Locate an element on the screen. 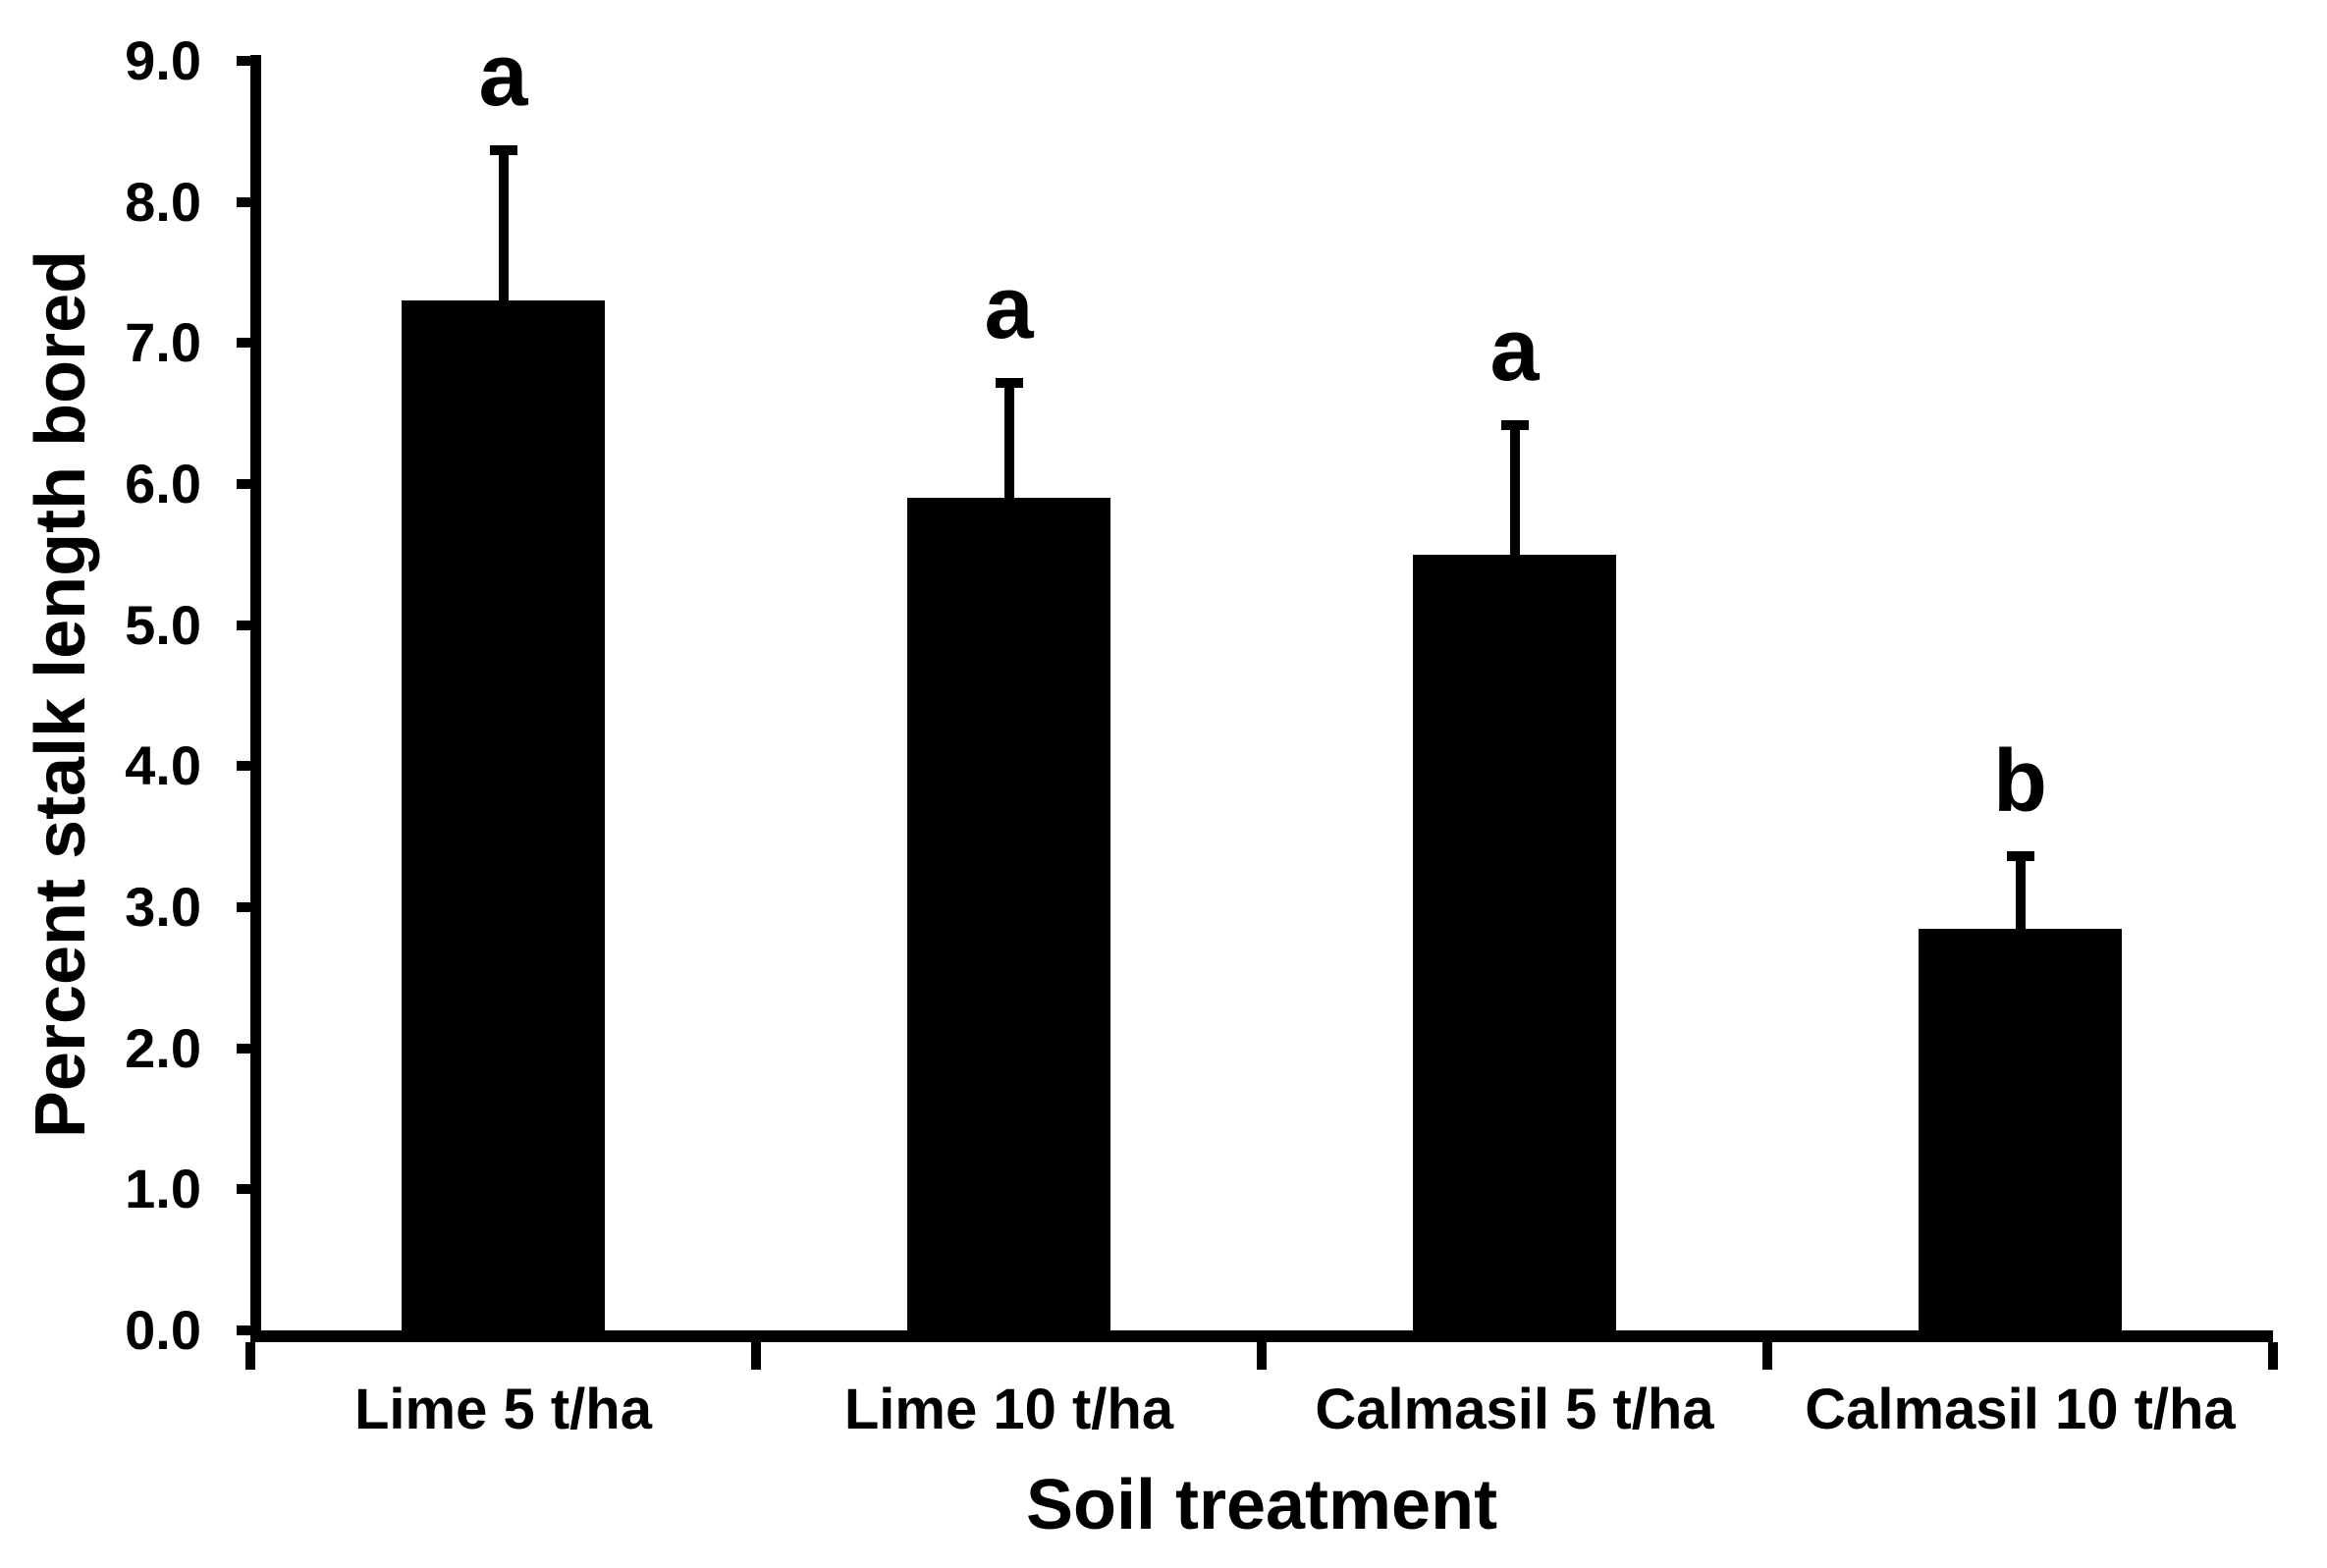 Image resolution: width=2327 pixels, height=1568 pixels. x-axis-line is located at coordinates (1261, 1336).